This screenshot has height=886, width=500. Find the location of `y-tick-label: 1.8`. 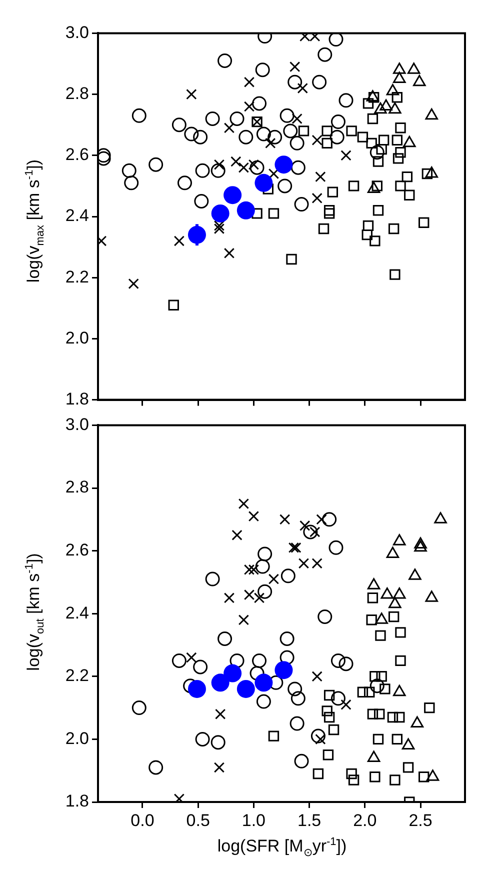

y-tick-label: 1.8 is located at coordinates (77, 398).